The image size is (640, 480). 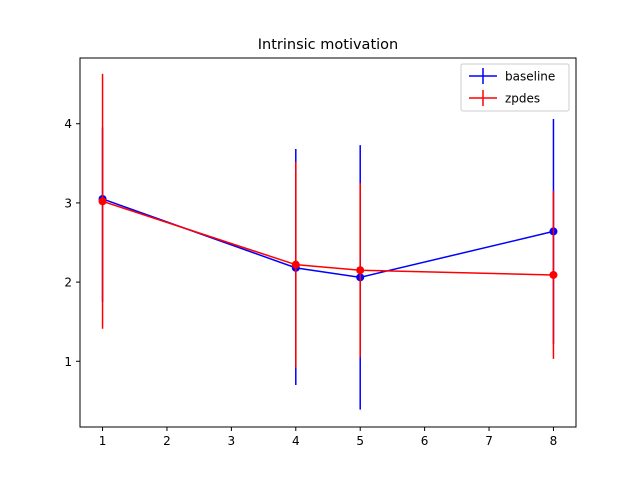 What do you see at coordinates (296, 441) in the screenshot?
I see `x-tick-label: 4` at bounding box center [296, 441].